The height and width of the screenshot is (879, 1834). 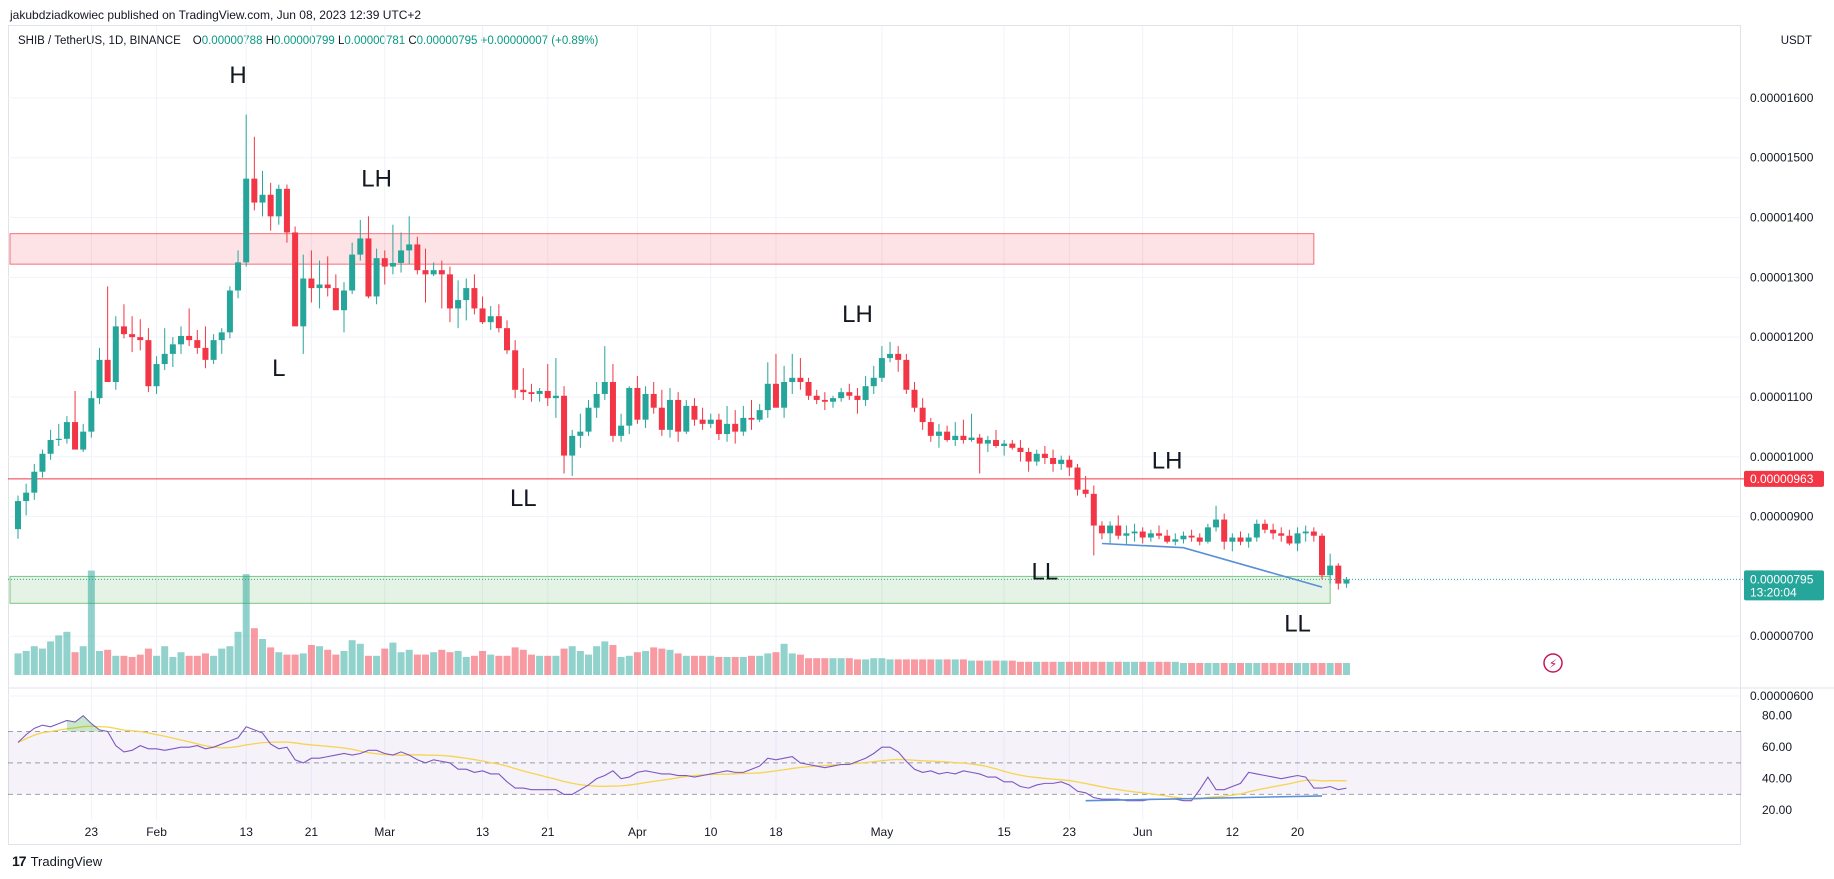 I want to click on countdown-label: 13:20:04, so click(x=1773, y=592).